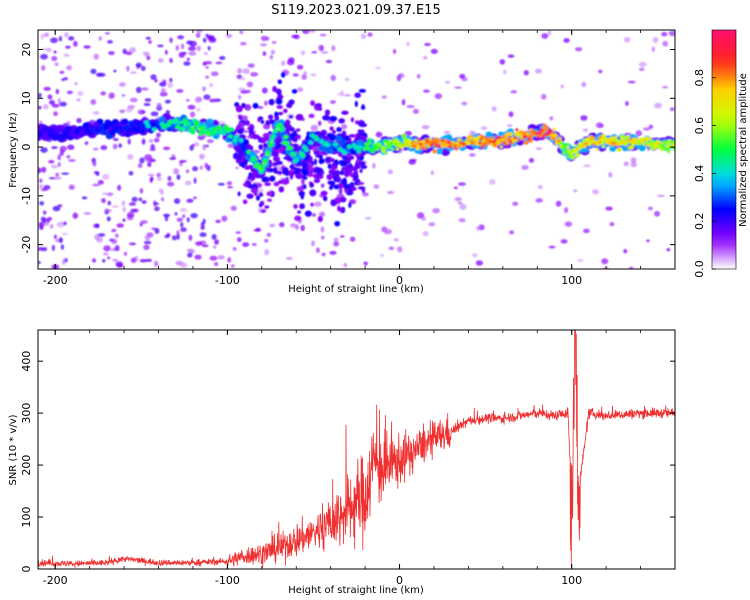 Image resolution: width=750 pixels, height=600 pixels. What do you see at coordinates (26, 98) in the screenshot?
I see `spectrogram-ytick-label: 10` at bounding box center [26, 98].